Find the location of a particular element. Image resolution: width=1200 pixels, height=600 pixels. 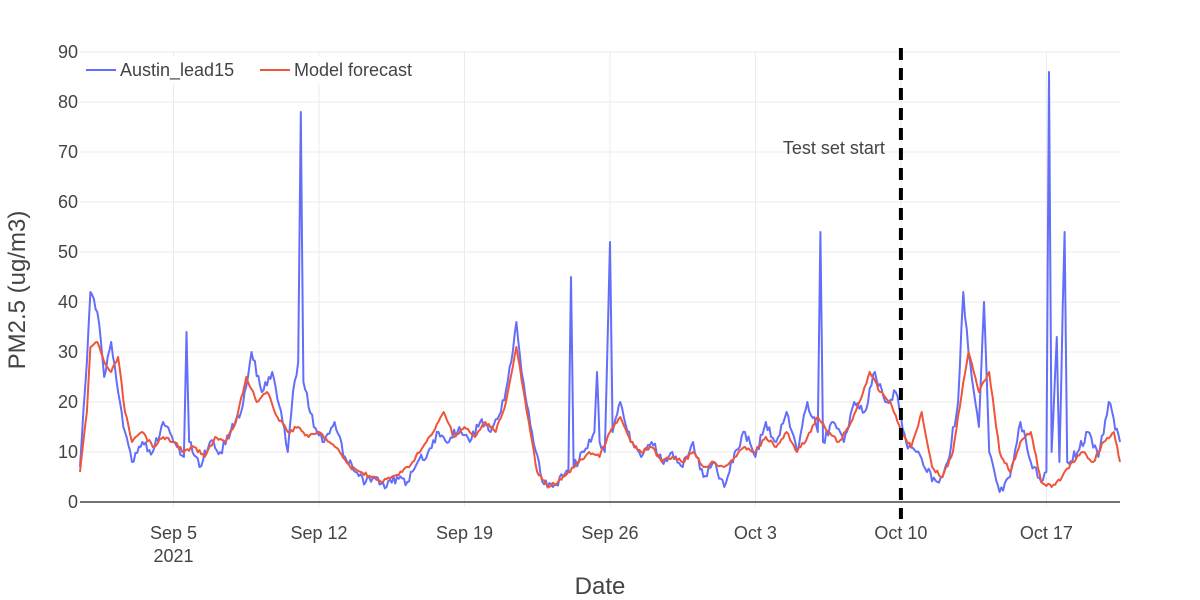

y-axis-title: PM2.5 (ug/m3) is located at coordinates (17, 290).